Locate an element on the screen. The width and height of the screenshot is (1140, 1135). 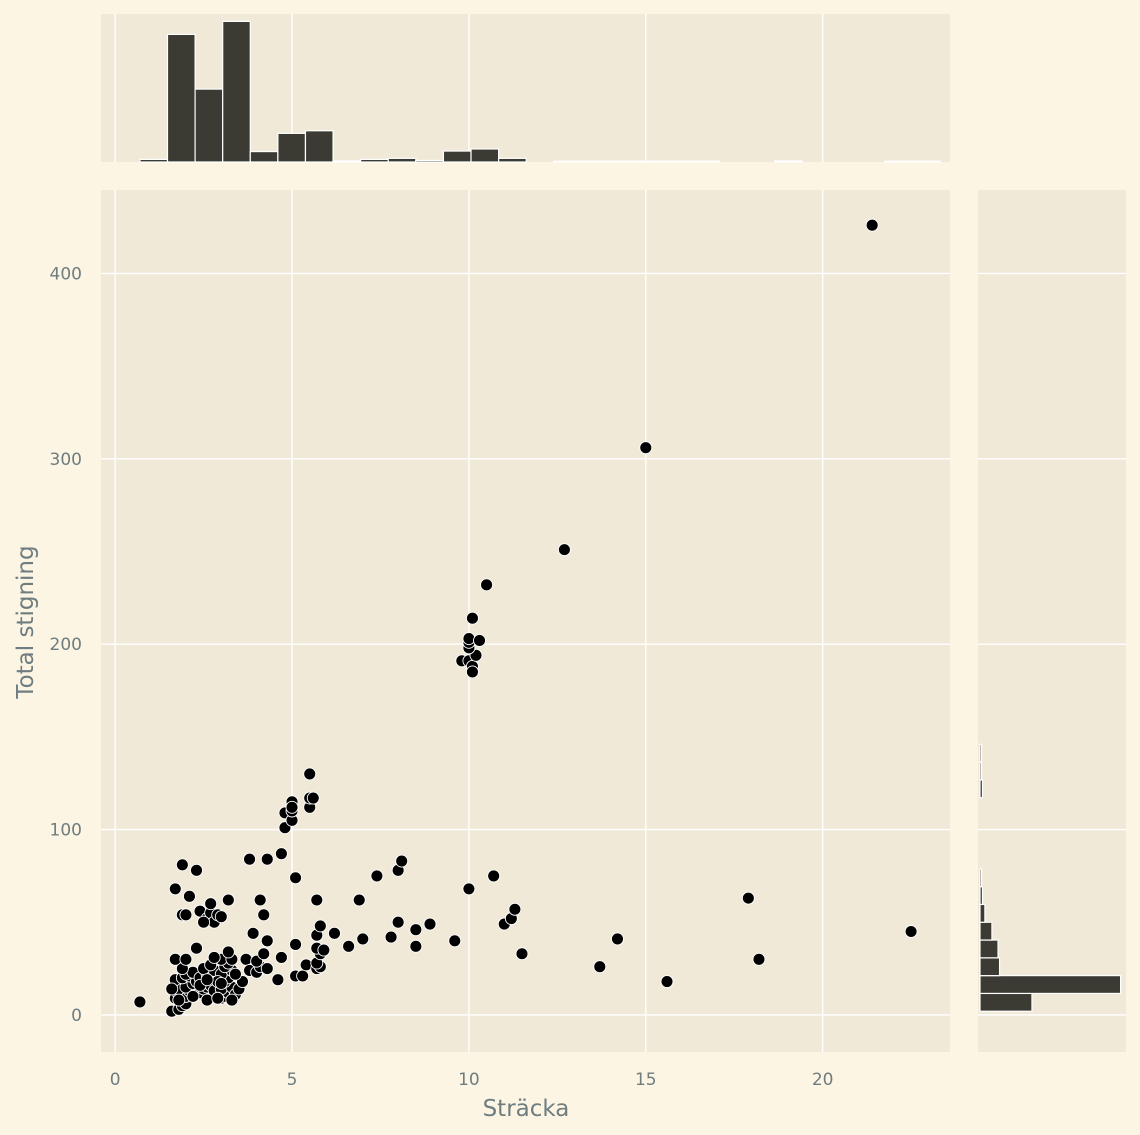
x-axis-label: Sträcka is located at coordinates (526, 1109).